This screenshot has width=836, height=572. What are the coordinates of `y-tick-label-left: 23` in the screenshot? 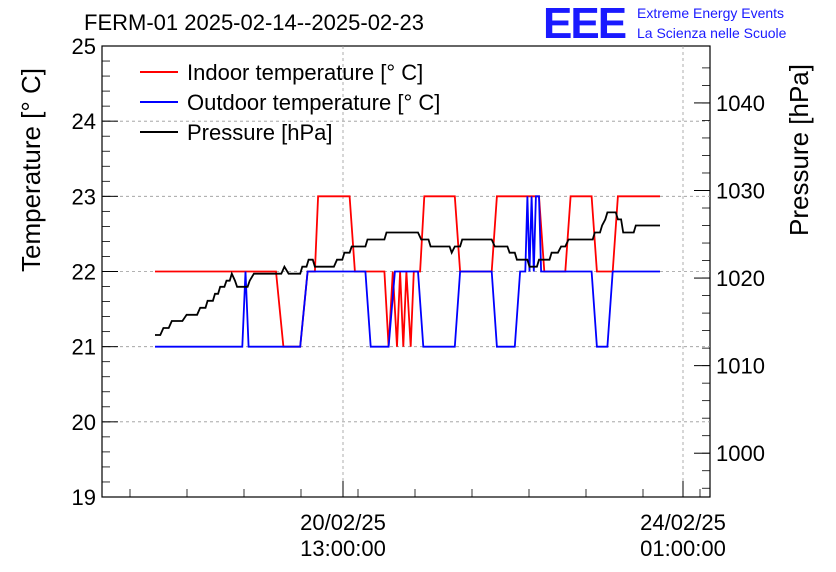 It's located at (84, 196).